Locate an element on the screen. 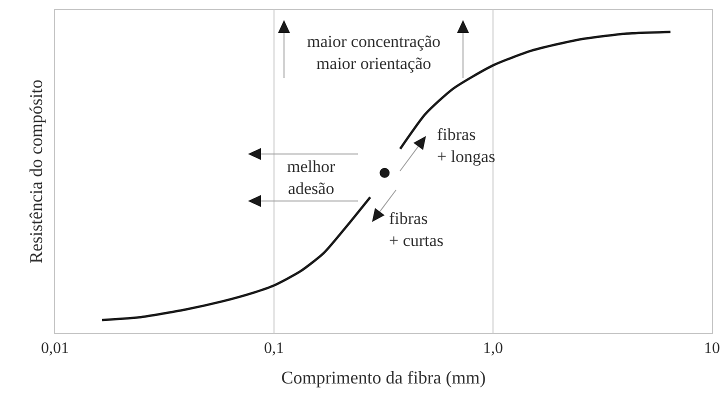  annotation: melhor adesão is located at coordinates (311, 177).